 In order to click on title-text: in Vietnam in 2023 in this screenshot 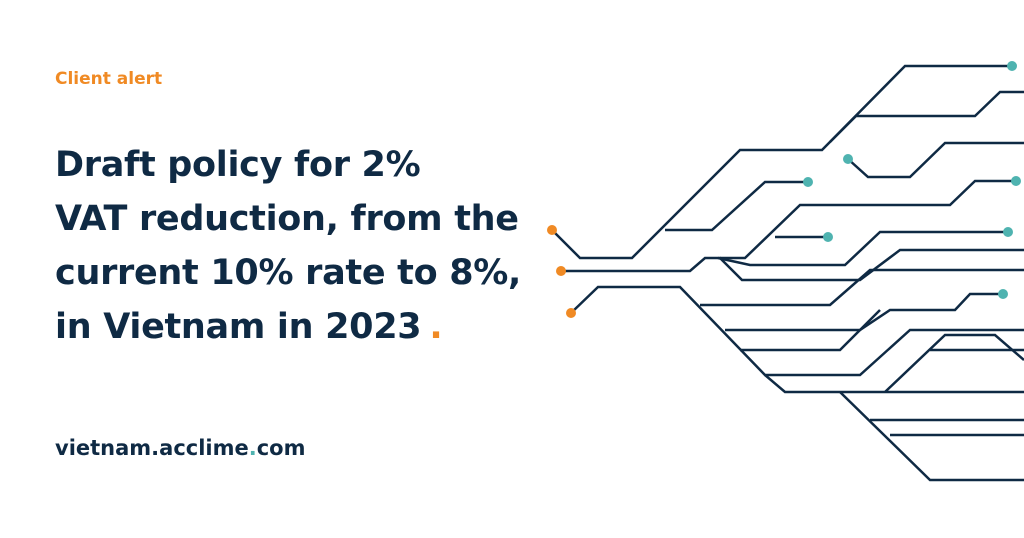, I will do `click(238, 327)`.